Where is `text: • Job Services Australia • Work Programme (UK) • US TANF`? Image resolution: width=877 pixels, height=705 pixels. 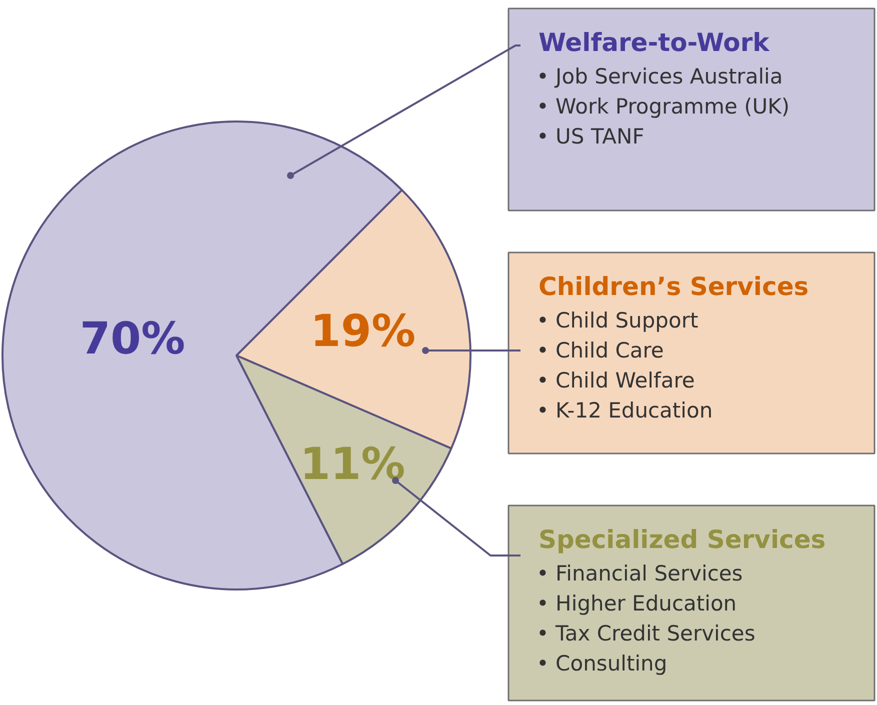
text: • Job Services Australia • Work Programme (UK) • US TANF is located at coordinates (663, 106).